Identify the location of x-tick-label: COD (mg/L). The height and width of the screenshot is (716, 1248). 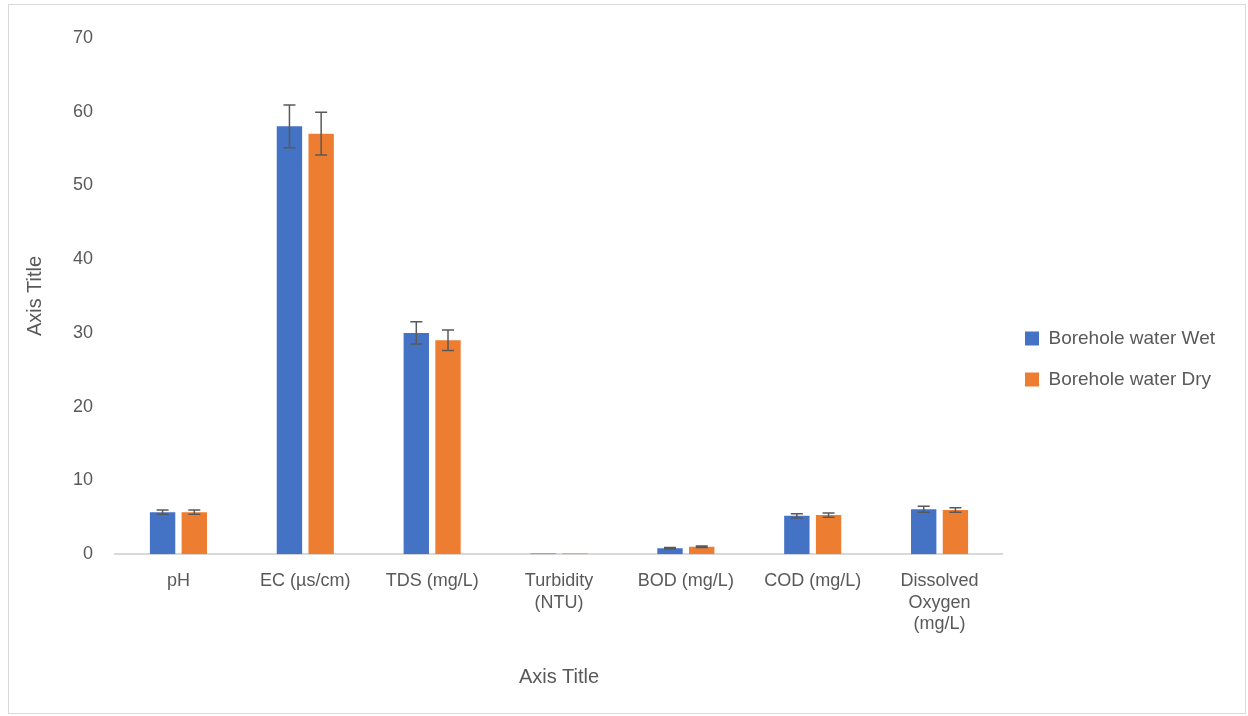
(813, 579).